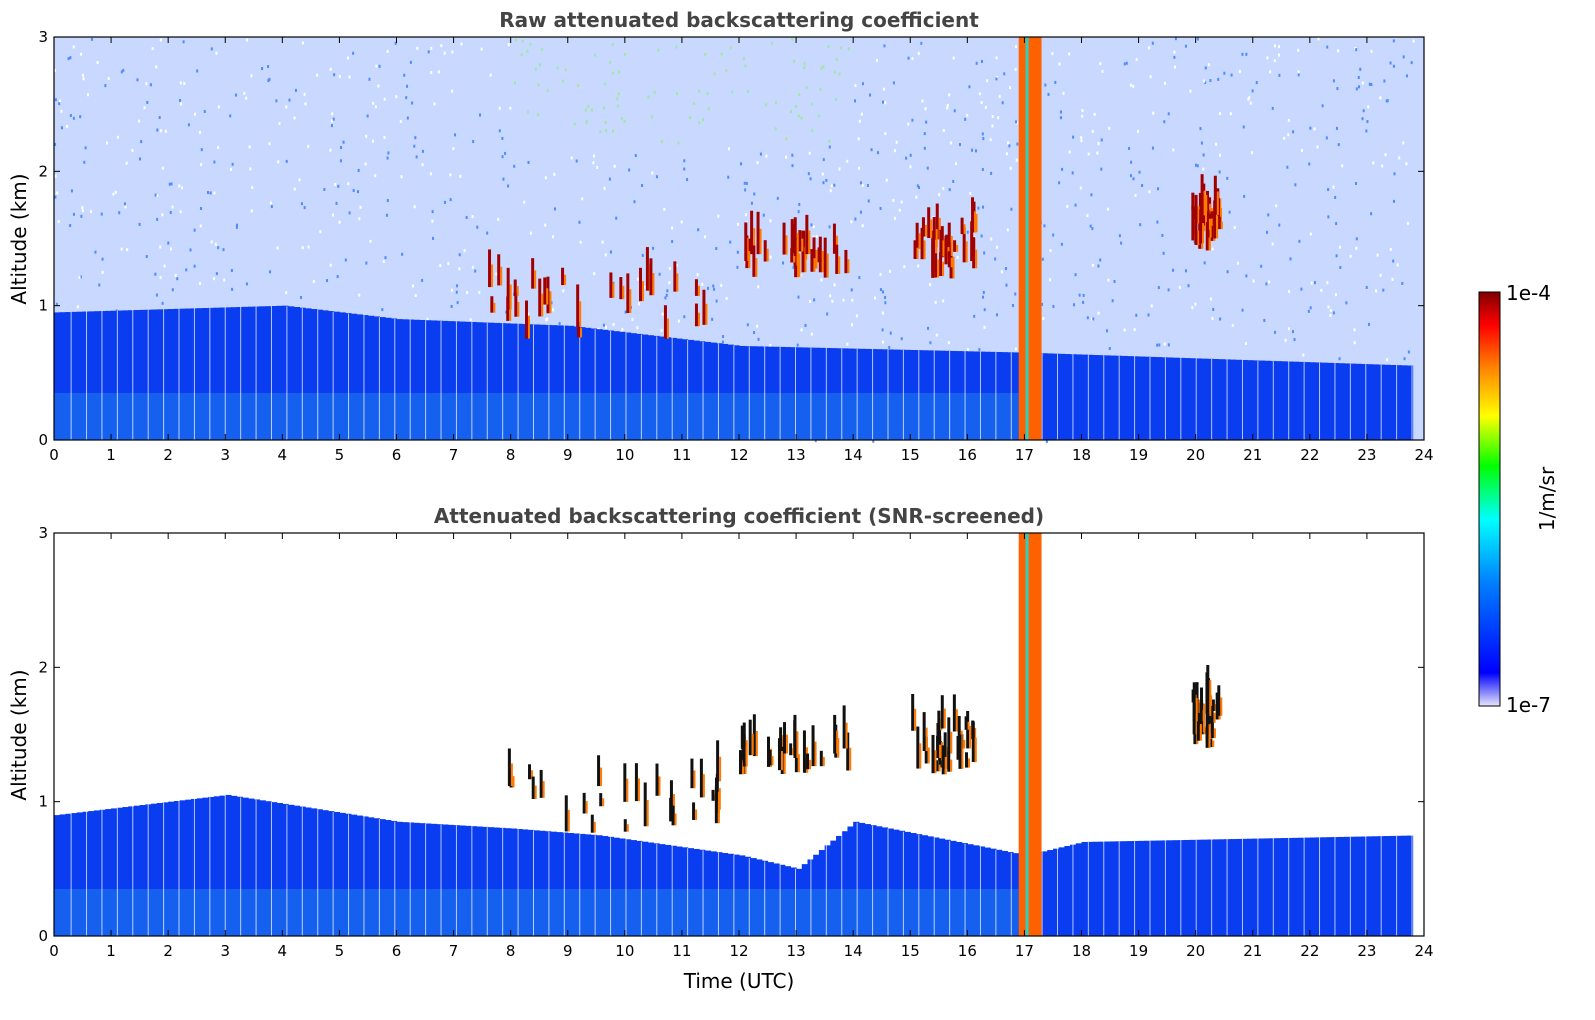 The image size is (1595, 1020). What do you see at coordinates (225, 951) in the screenshot?
I see `x-tick-label: 3` at bounding box center [225, 951].